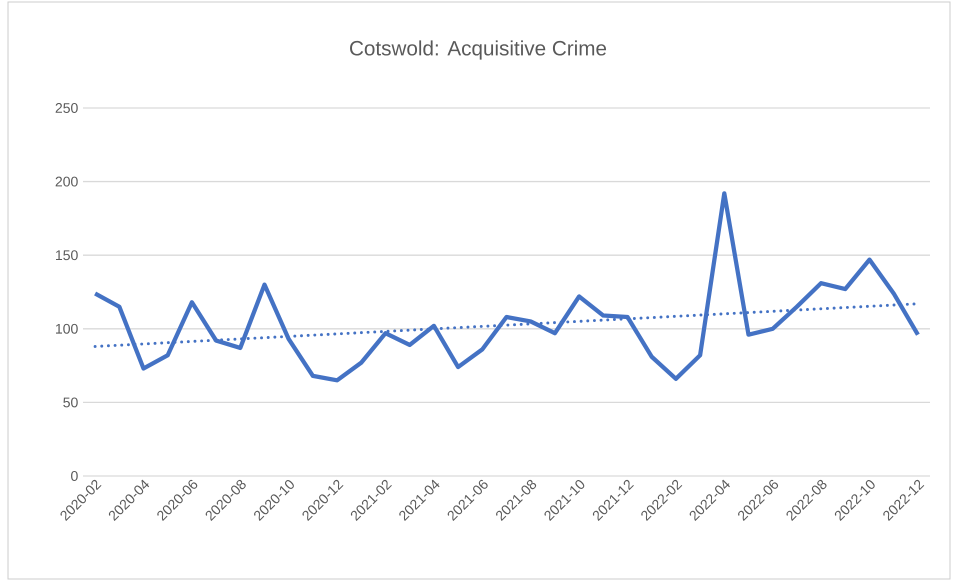 This screenshot has width=956, height=581. I want to click on y-tick-label: 150, so click(67, 255).